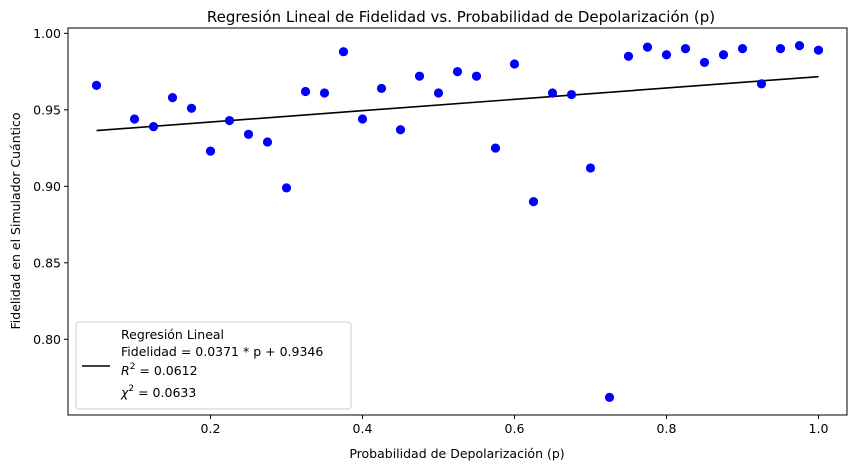  What do you see at coordinates (211, 428) in the screenshot?
I see `x-tick-label: 0.2` at bounding box center [211, 428].